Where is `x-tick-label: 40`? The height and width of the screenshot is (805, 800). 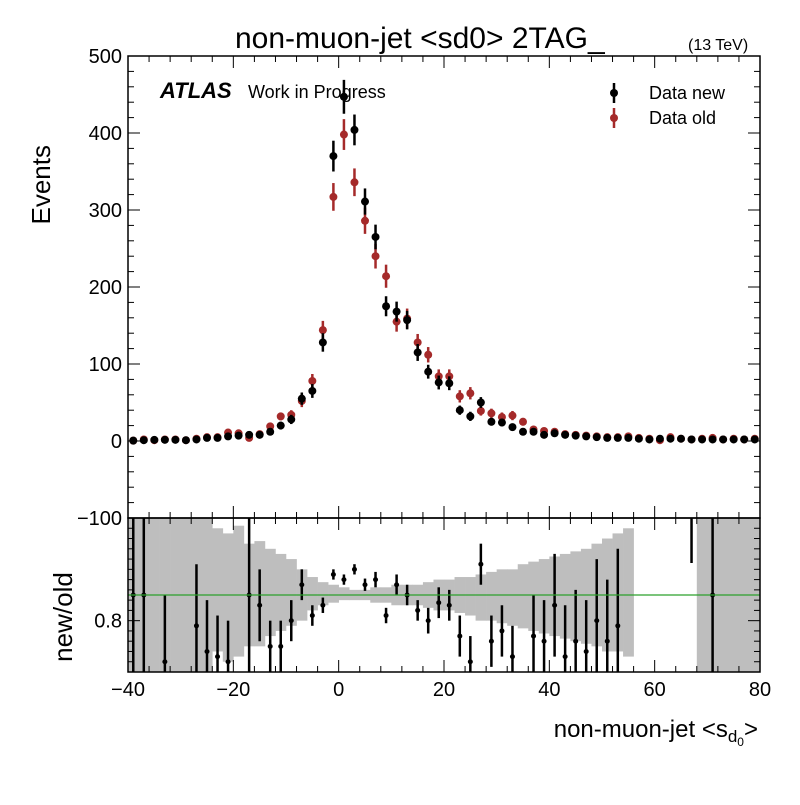
x-tick-label: 40 is located at coordinates (549, 690).